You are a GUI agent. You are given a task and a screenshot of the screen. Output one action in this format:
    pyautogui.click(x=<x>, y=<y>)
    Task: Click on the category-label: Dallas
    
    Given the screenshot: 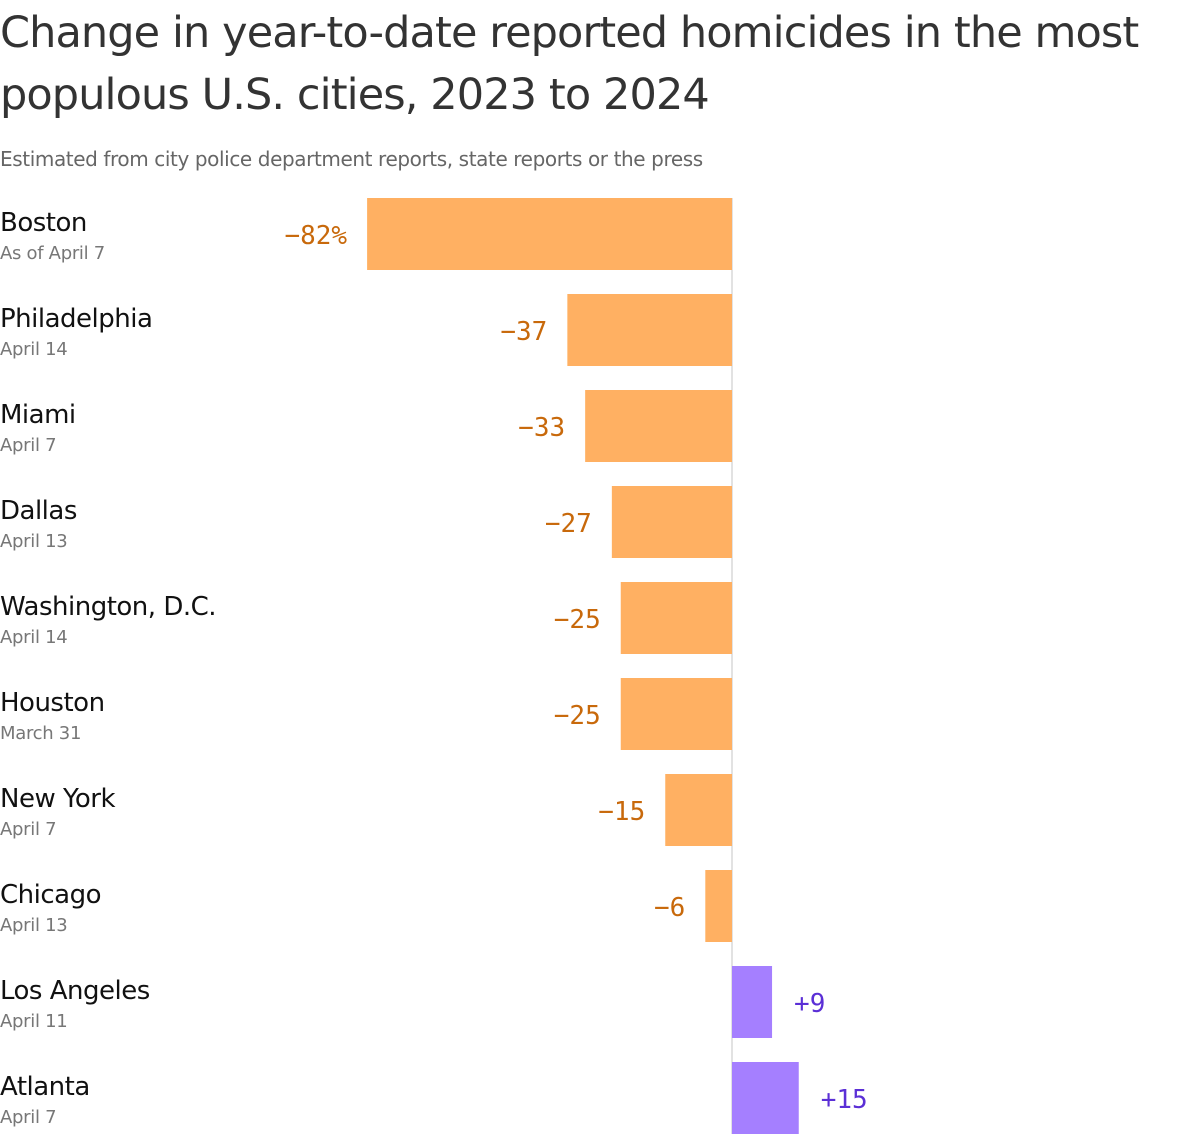 What is the action you would take?
    pyautogui.click(x=38, y=511)
    